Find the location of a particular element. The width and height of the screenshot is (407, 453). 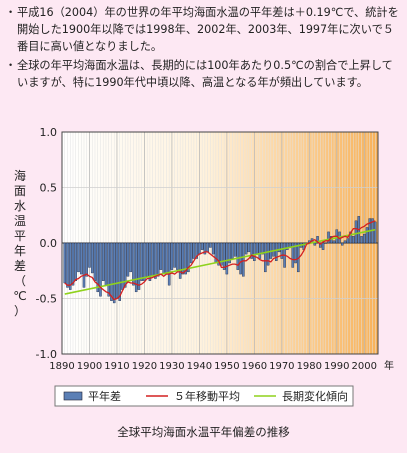

moving-average-line is located at coordinates (220, 260).